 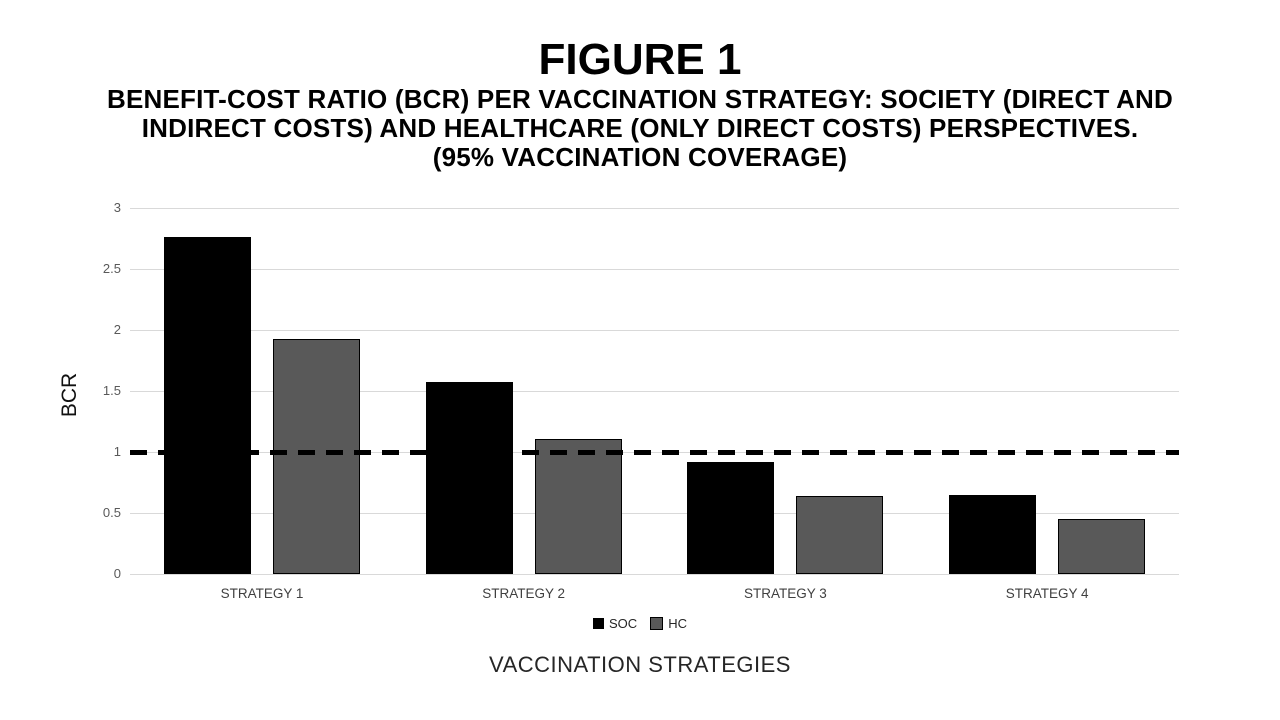 What do you see at coordinates (785, 593) in the screenshot?
I see `x-category-label: STRATEGY 3` at bounding box center [785, 593].